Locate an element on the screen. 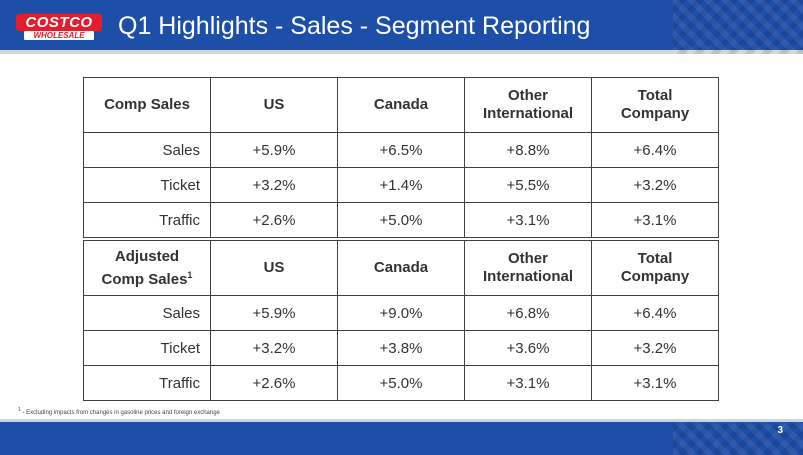 Image resolution: width=803 pixels, height=455 pixels. table-row: Ticket +3.2% +3.8% +3.6% +3.2% is located at coordinates (401, 348).